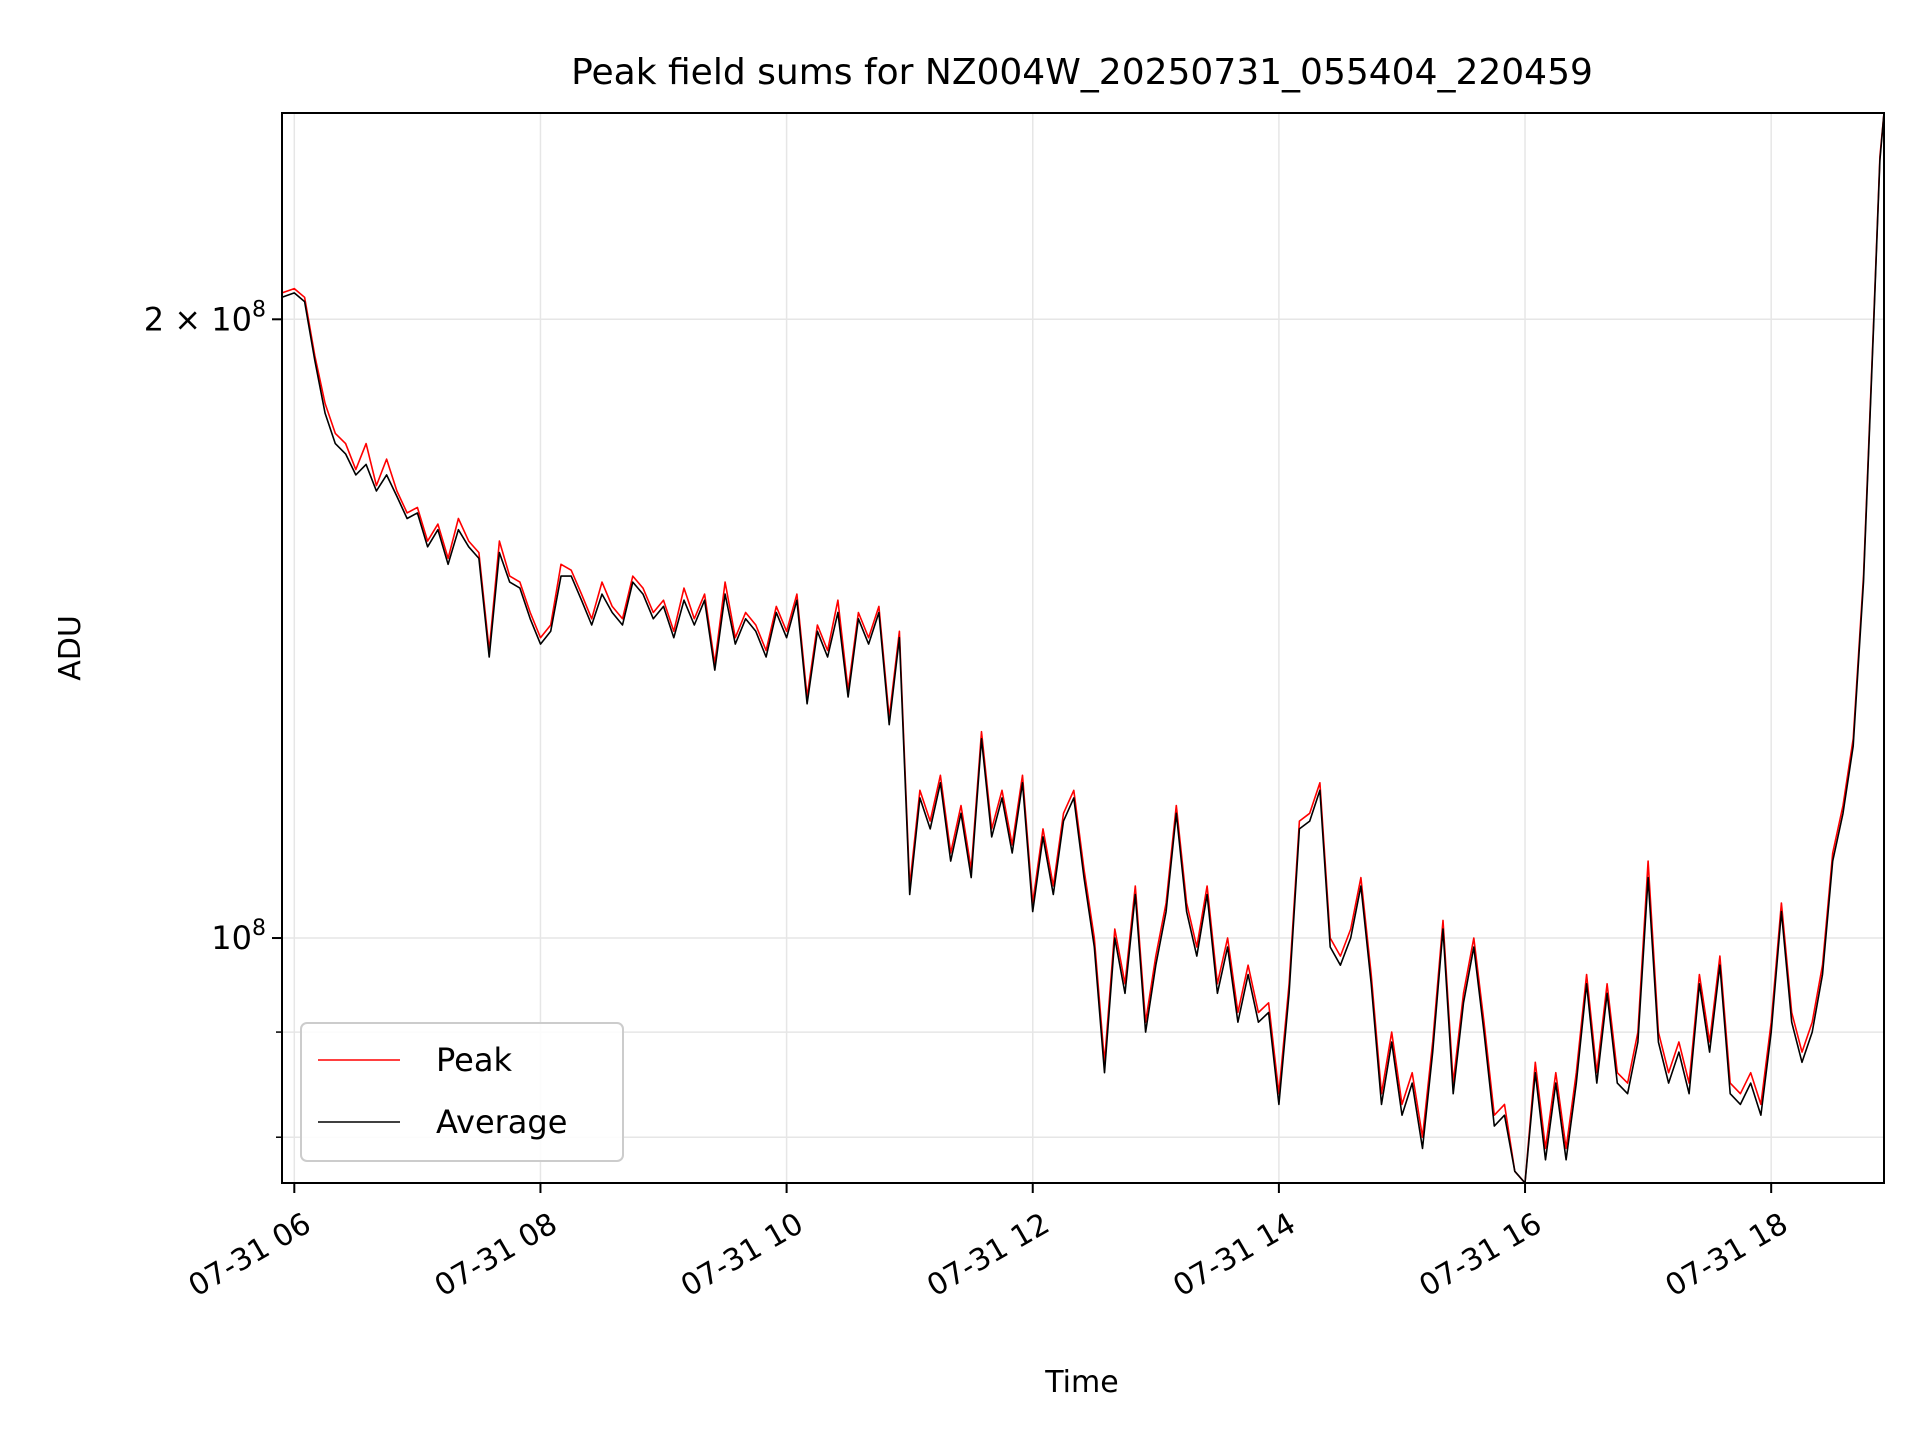 The height and width of the screenshot is (1440, 1920). I want to click on legend: Peak Average, so click(462, 1092).